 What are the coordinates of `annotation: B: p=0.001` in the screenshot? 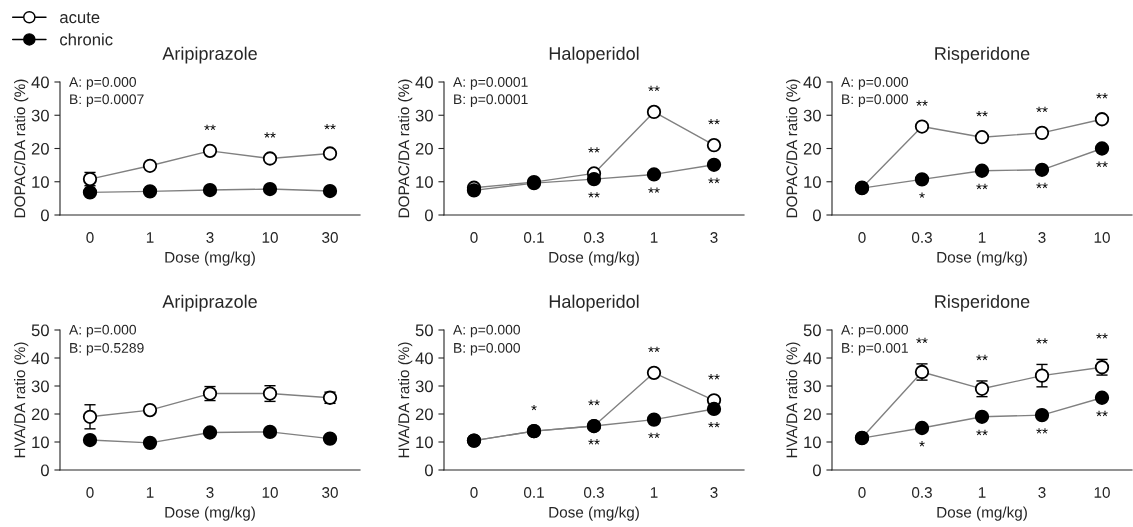 It's located at (875, 349).